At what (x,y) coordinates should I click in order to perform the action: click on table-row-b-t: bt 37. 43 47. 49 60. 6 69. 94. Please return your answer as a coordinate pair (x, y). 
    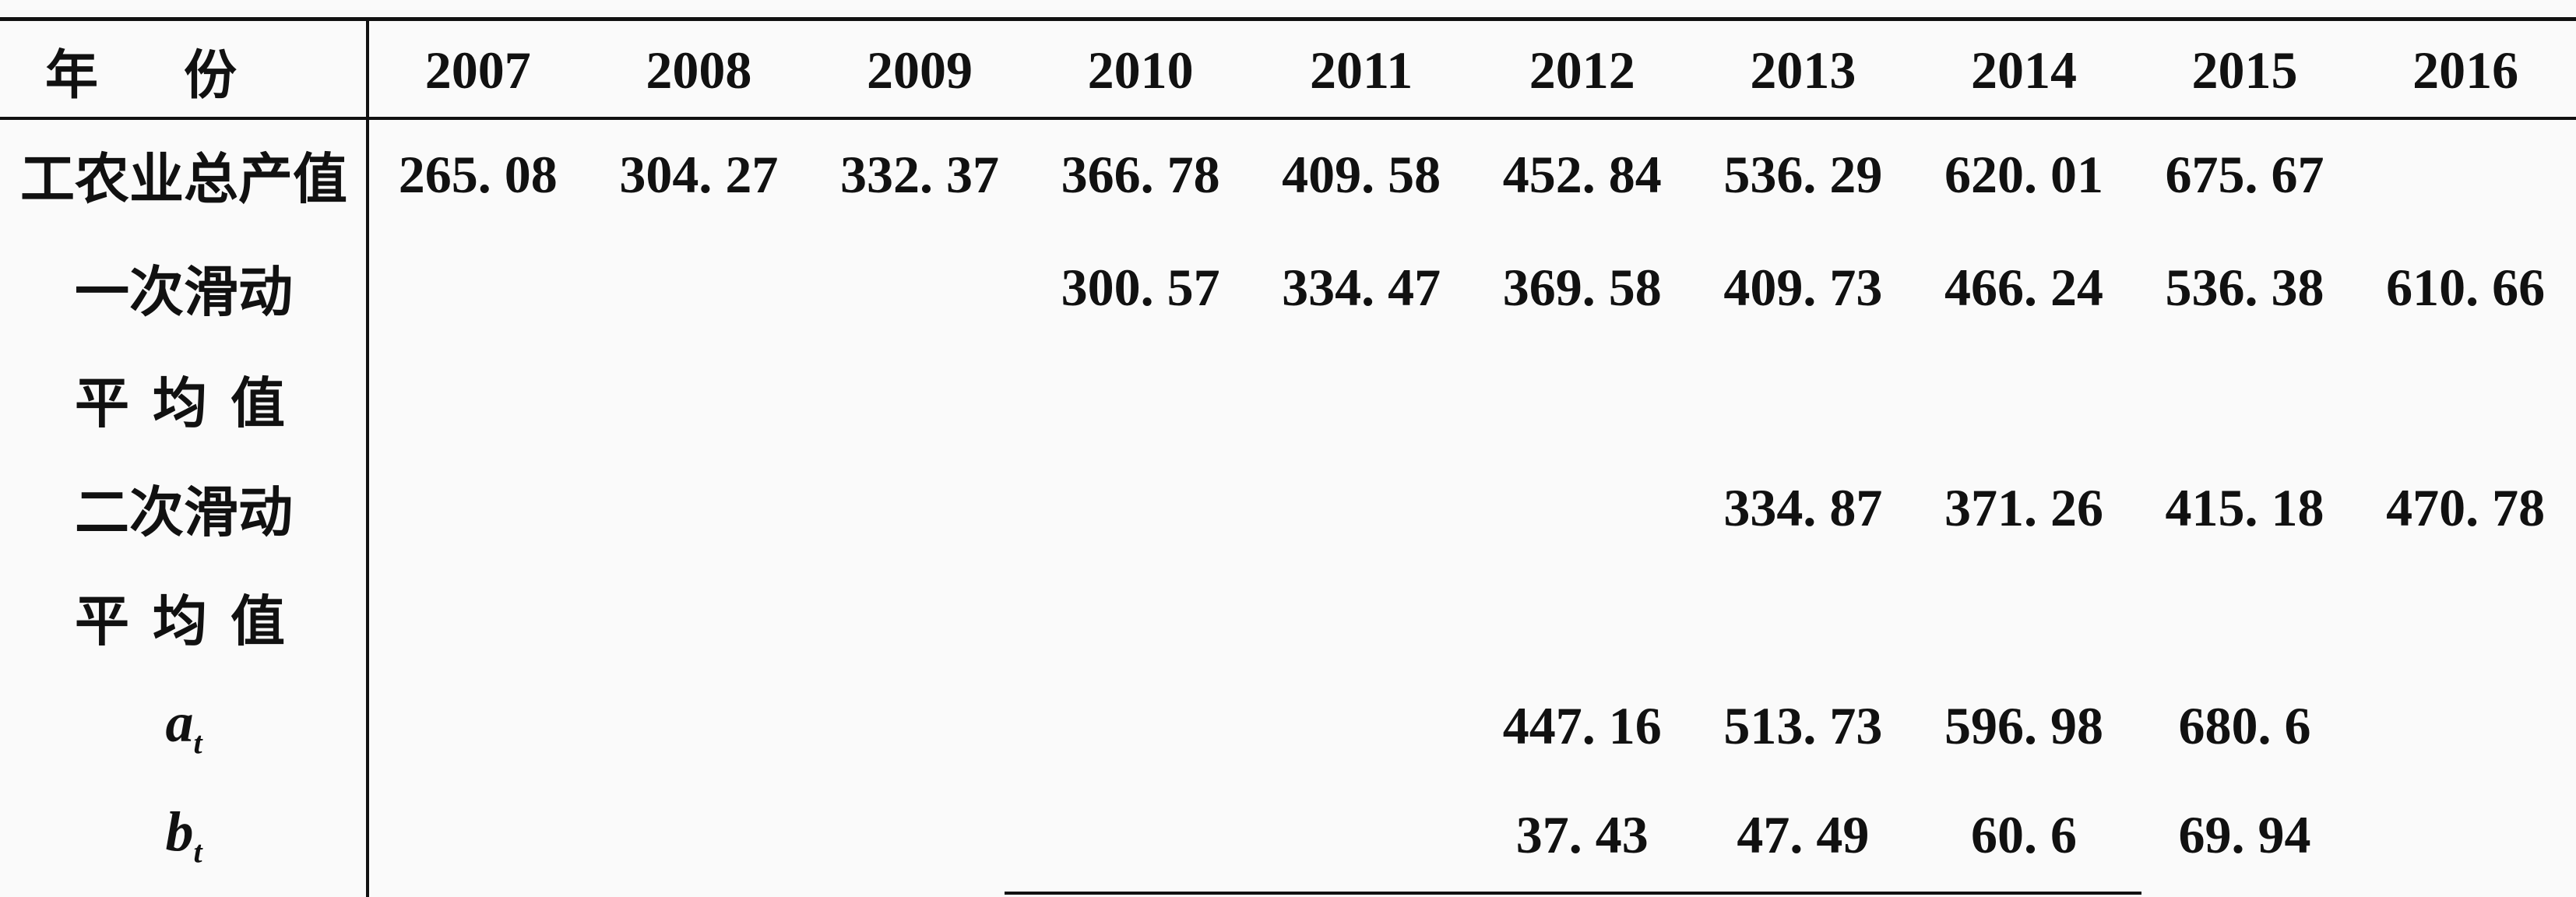
    Looking at the image, I should click on (1288, 835).